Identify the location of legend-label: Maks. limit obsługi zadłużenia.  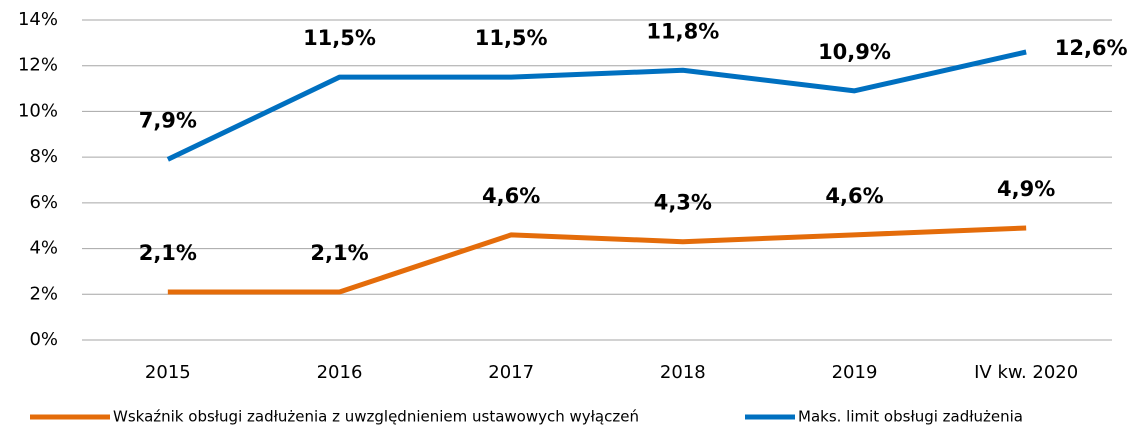
(910, 417).